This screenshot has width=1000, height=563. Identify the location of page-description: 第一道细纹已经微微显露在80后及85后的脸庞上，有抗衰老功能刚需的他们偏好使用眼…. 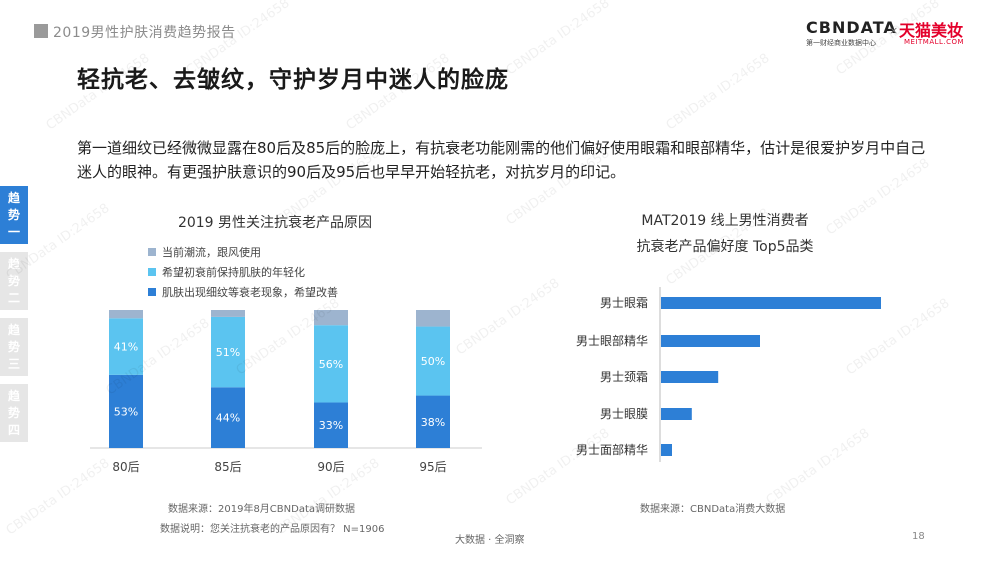
(501, 160).